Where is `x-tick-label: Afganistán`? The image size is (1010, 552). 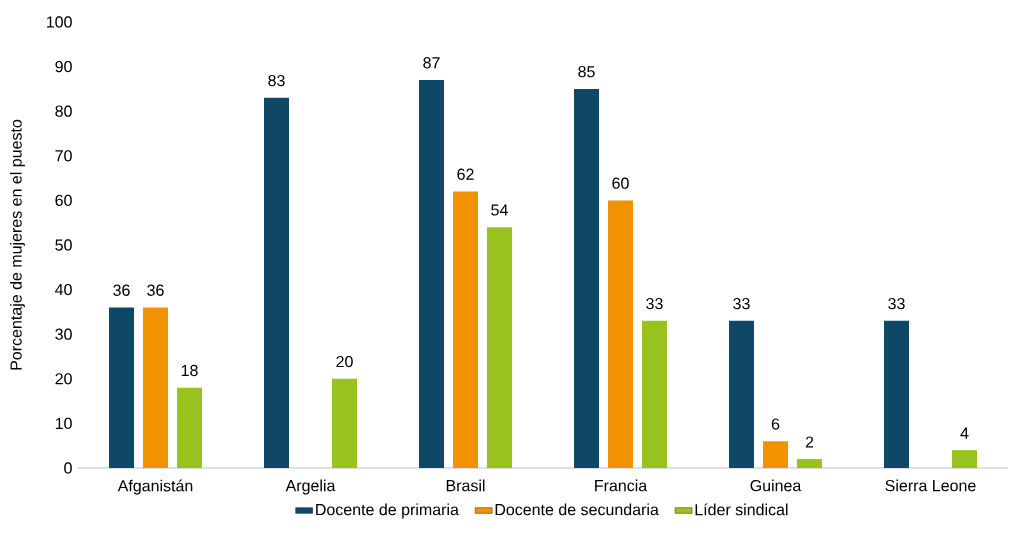
x-tick-label: Afganistán is located at coordinates (155, 487).